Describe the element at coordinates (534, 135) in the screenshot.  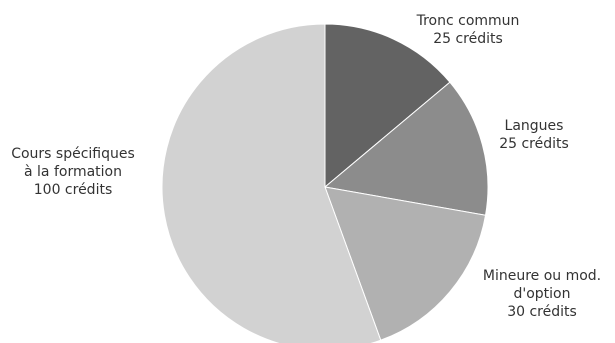
I see `pie-label-2: Langues 25 crédits` at that location.